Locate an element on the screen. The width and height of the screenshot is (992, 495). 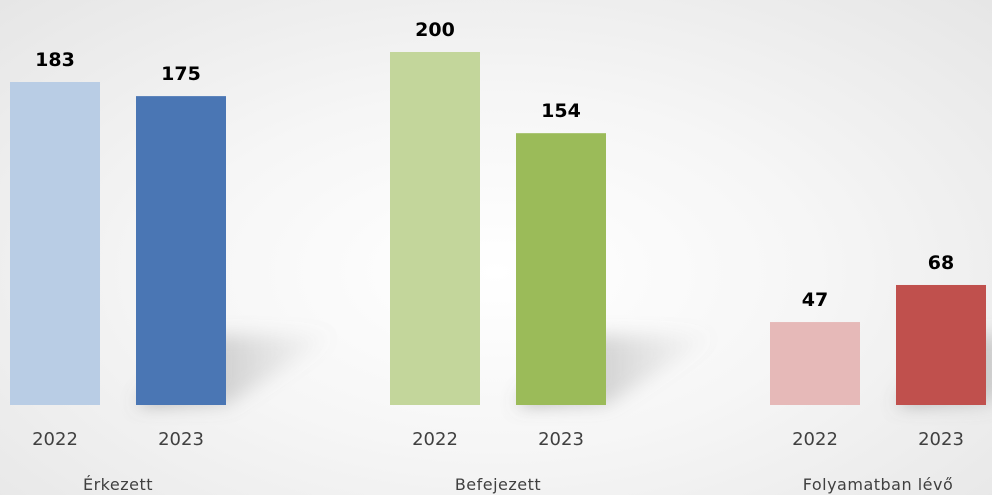
category-label: Folyamatban lévő is located at coordinates (878, 484).